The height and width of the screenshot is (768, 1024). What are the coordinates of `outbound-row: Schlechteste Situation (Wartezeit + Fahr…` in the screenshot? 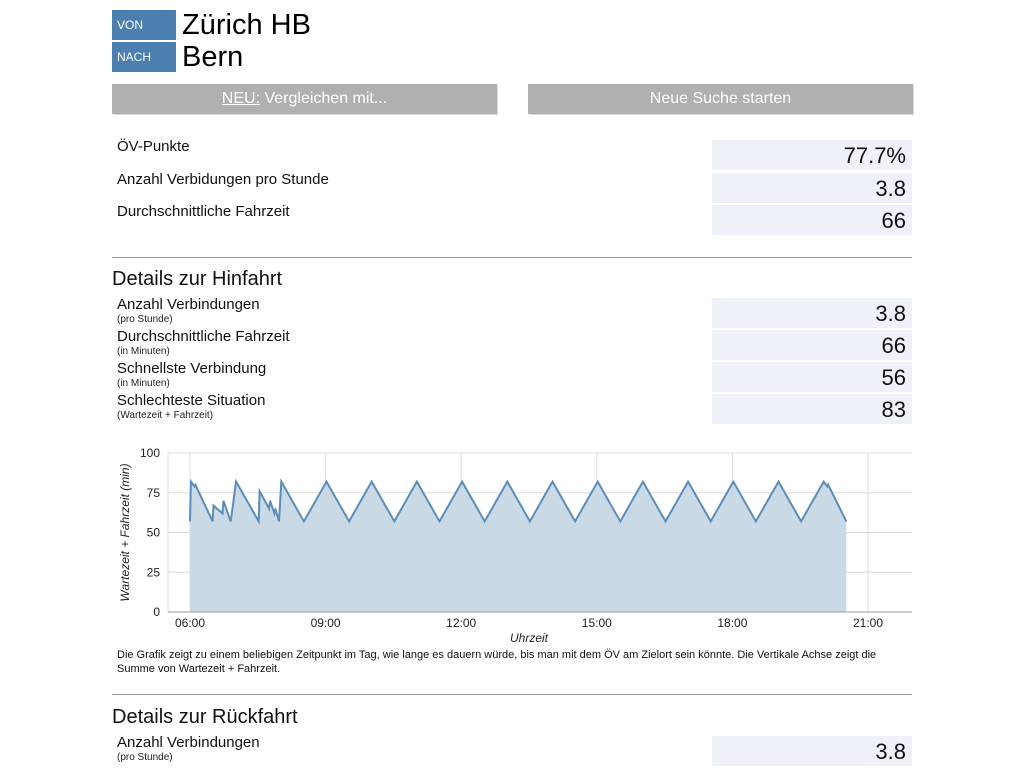 It's located at (512, 409).